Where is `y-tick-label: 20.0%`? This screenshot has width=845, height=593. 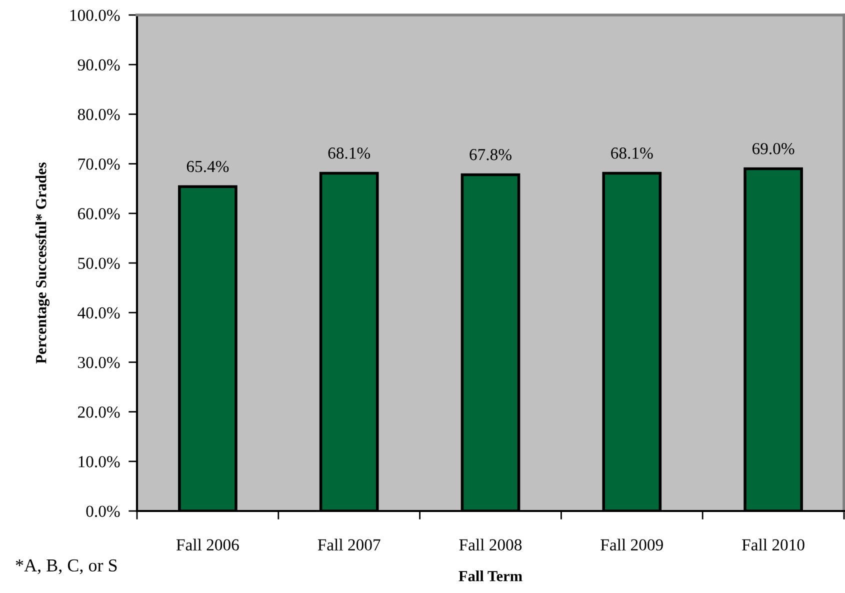
y-tick-label: 20.0% is located at coordinates (99, 412).